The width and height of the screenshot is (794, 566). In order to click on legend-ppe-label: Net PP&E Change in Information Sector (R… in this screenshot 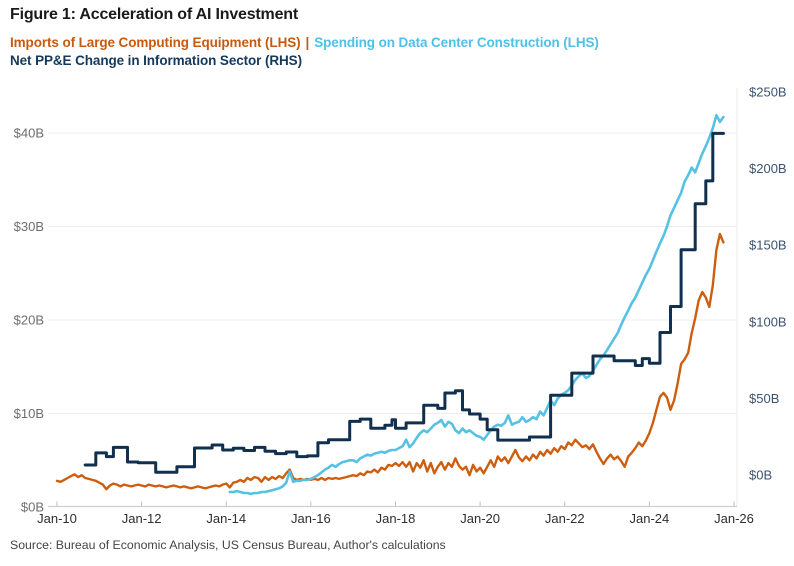, I will do `click(156, 60)`.